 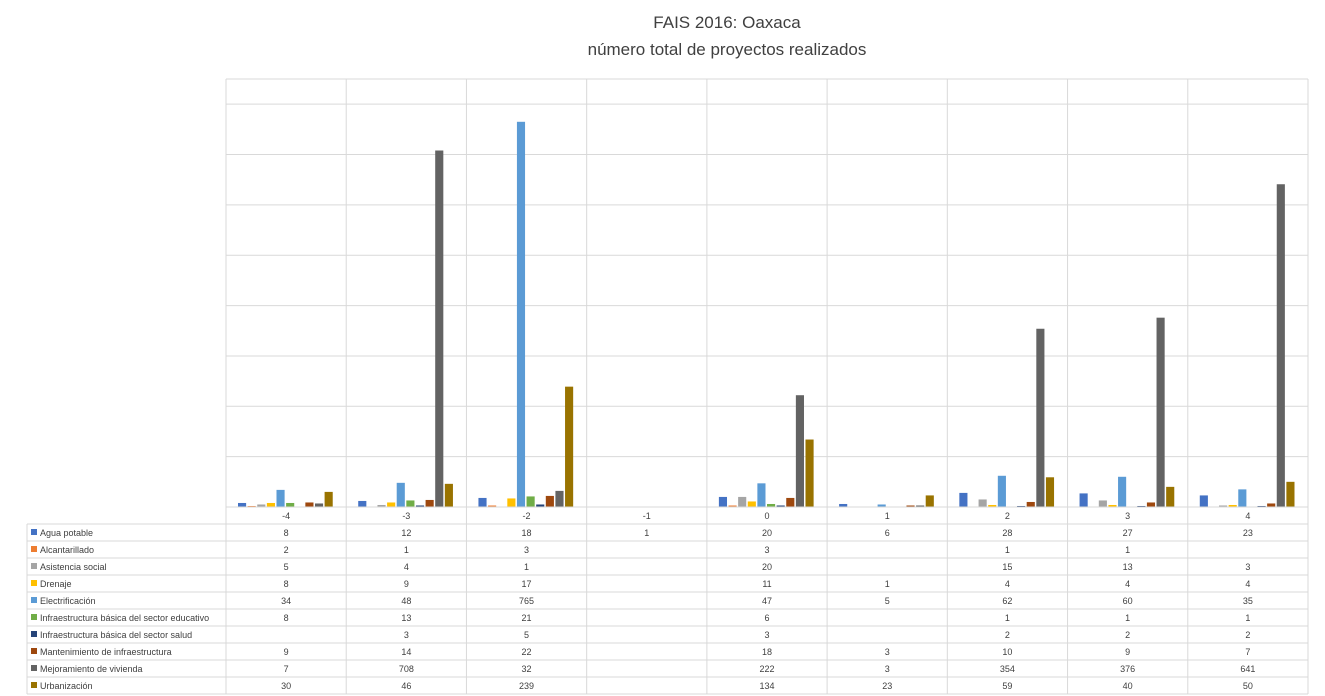 What do you see at coordinates (766, 686) in the screenshot?
I see `data-label: 134` at bounding box center [766, 686].